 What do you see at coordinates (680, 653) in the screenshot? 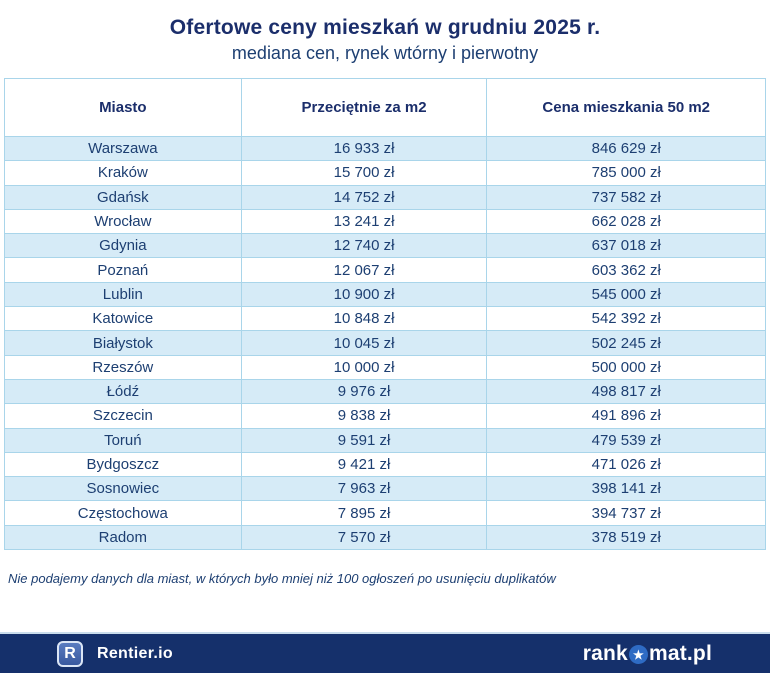
I see `rankomat-text-suffix: mat.pl` at bounding box center [680, 653].